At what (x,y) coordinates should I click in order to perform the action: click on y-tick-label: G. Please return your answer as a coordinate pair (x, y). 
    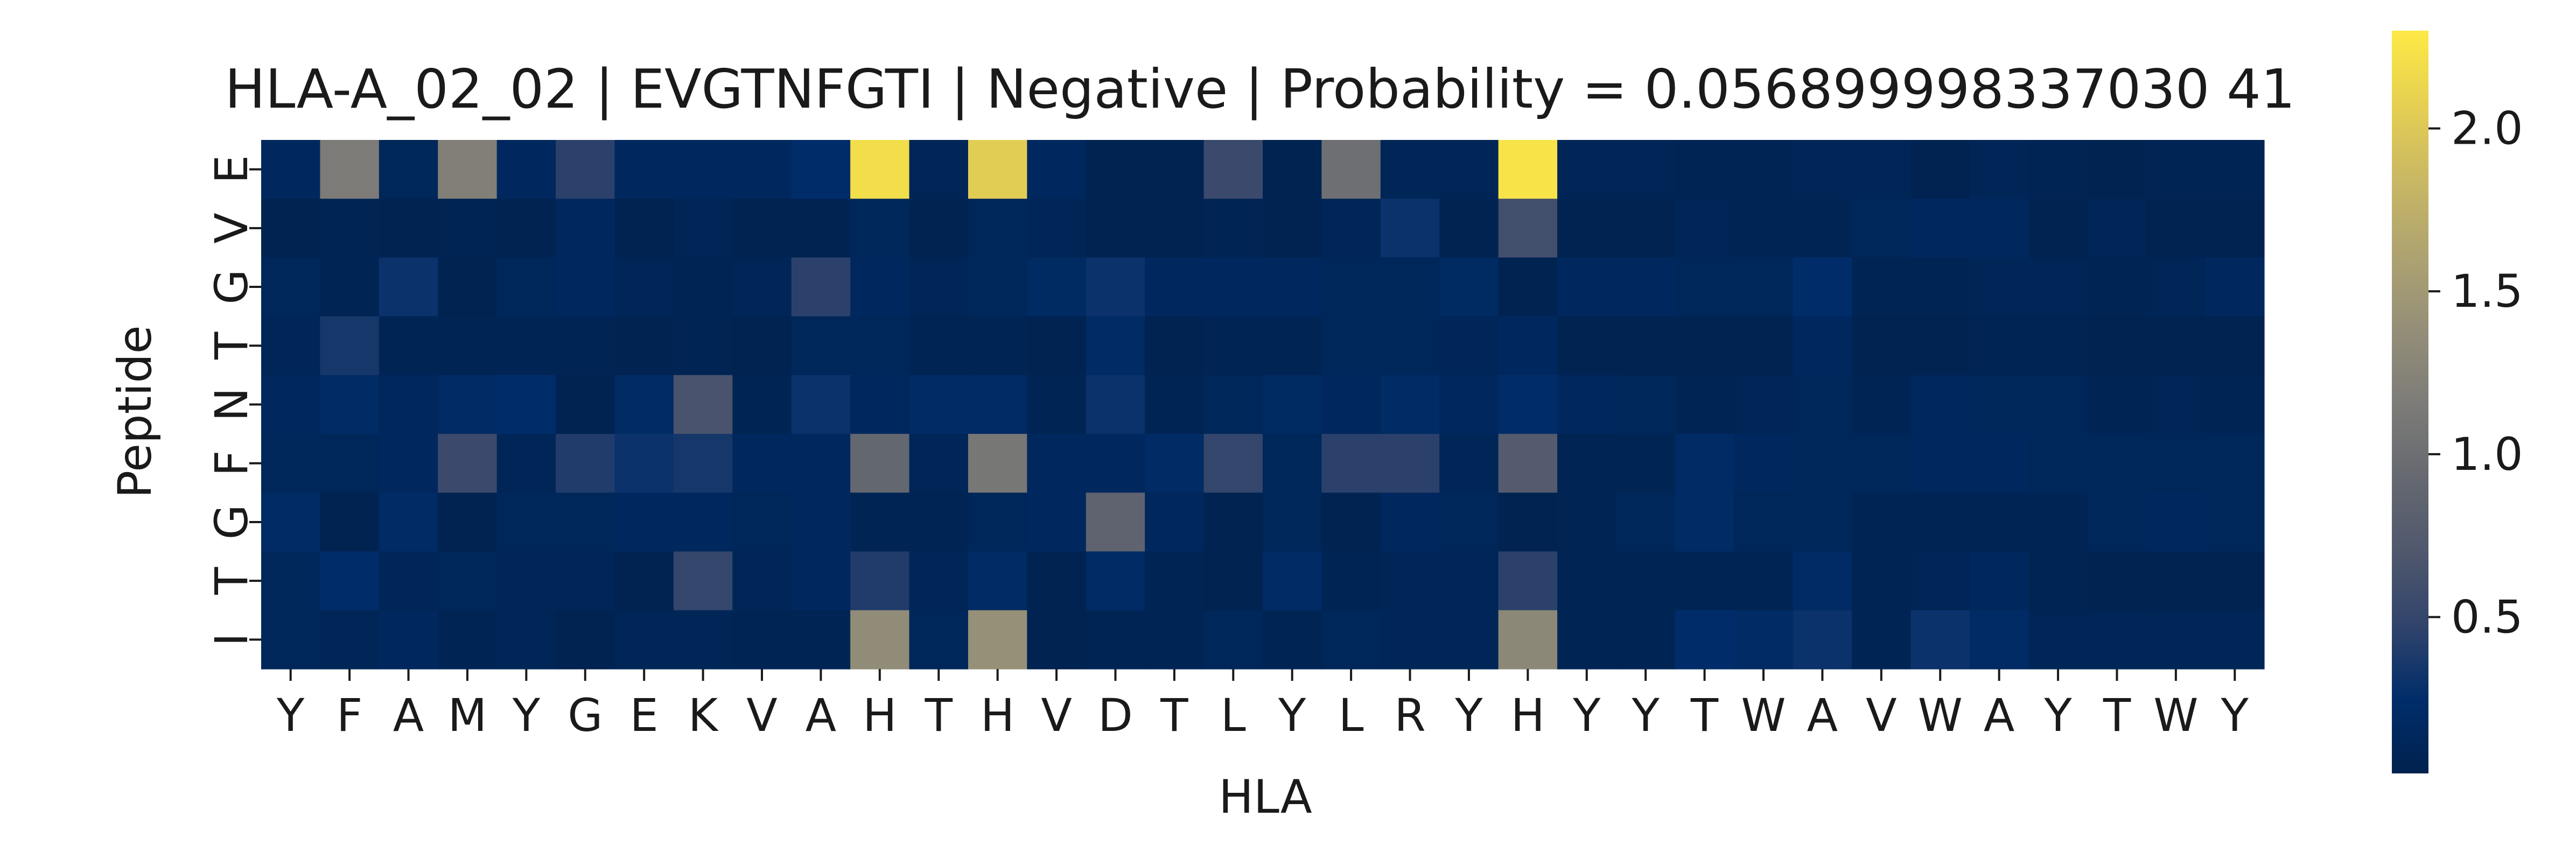
    Looking at the image, I should click on (231, 287).